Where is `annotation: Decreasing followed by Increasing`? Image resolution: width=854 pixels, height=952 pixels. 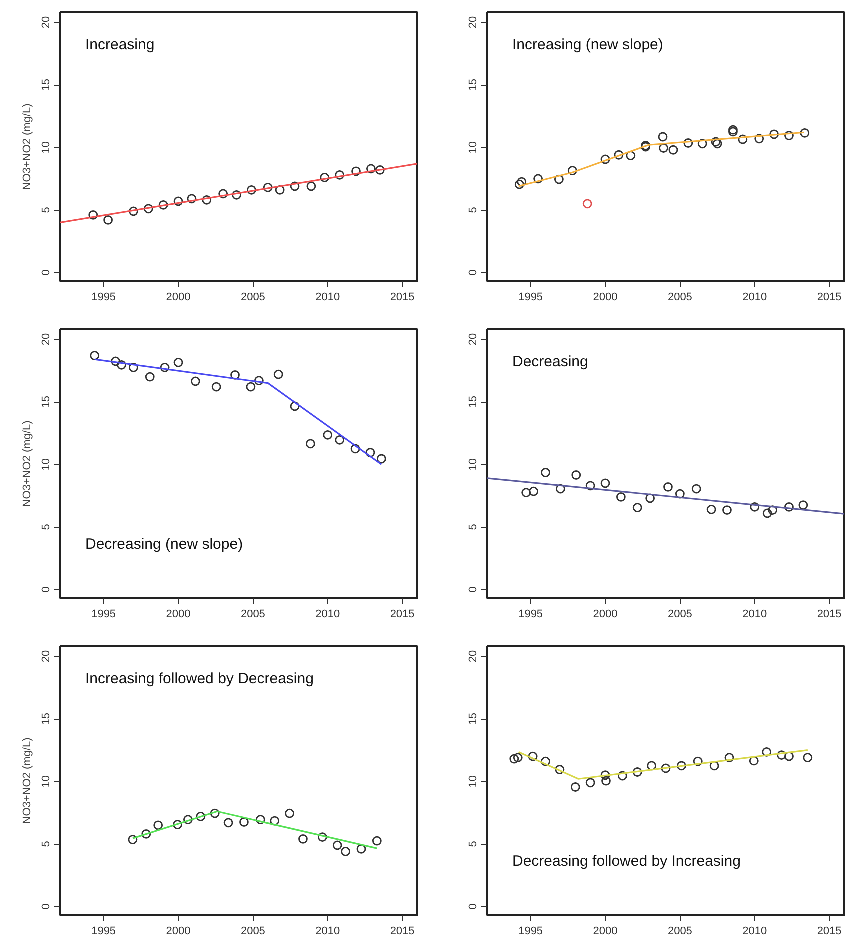
annotation: Decreasing followed by Increasing is located at coordinates (626, 861).